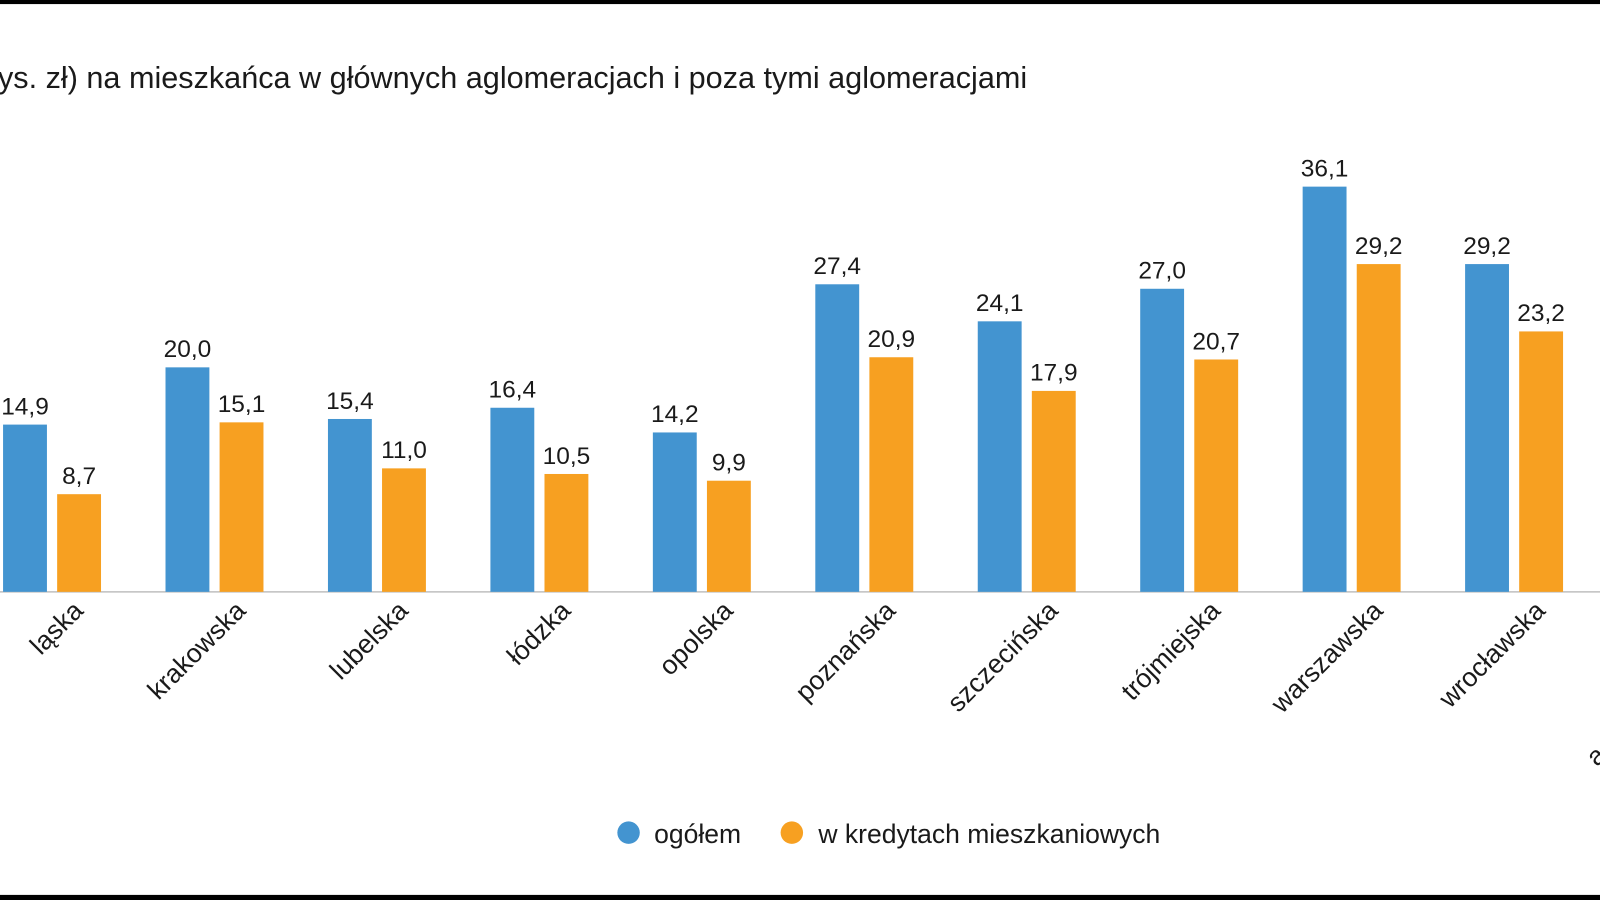 This screenshot has height=900, width=1600. Describe the element at coordinates (1170, 650) in the screenshot. I see `x-tick-label: trójmiejska` at that location.